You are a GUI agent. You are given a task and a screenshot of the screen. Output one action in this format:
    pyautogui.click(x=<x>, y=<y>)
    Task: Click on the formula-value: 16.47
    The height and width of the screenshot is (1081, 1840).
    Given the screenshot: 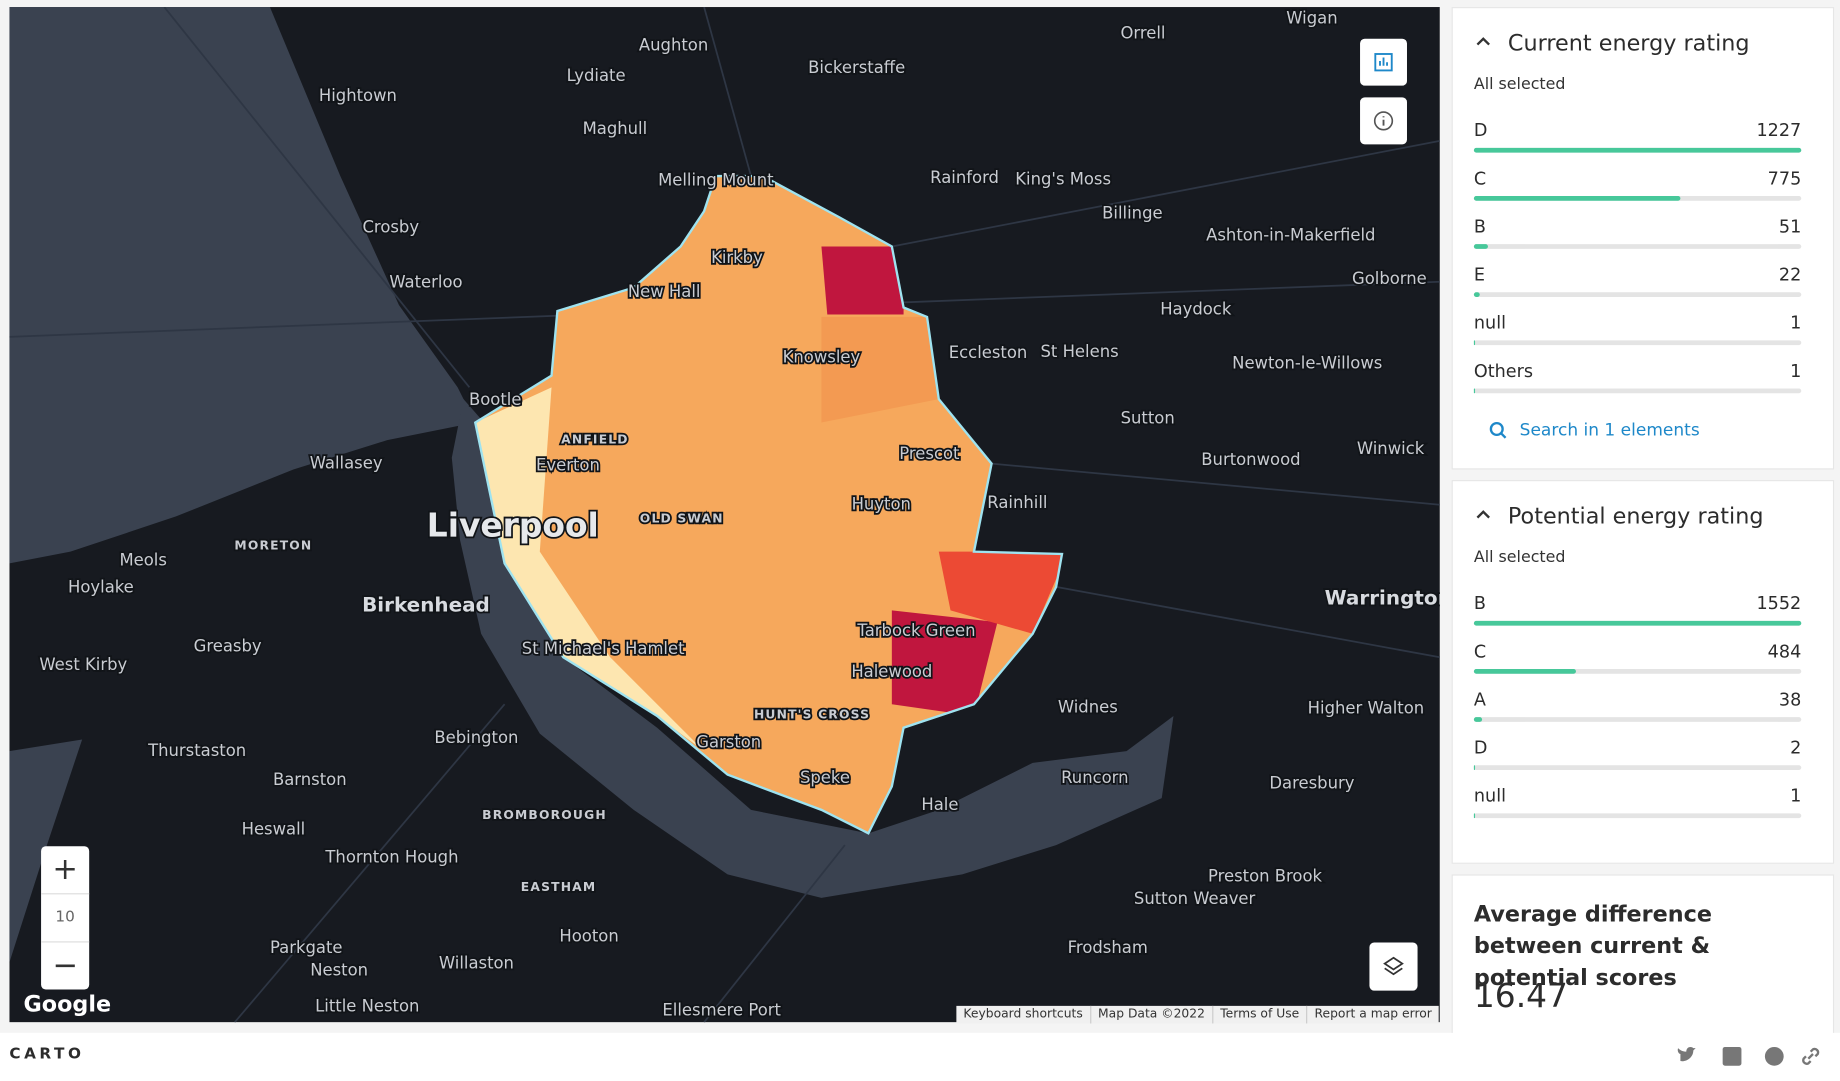 What is the action you would take?
    pyautogui.click(x=1520, y=996)
    